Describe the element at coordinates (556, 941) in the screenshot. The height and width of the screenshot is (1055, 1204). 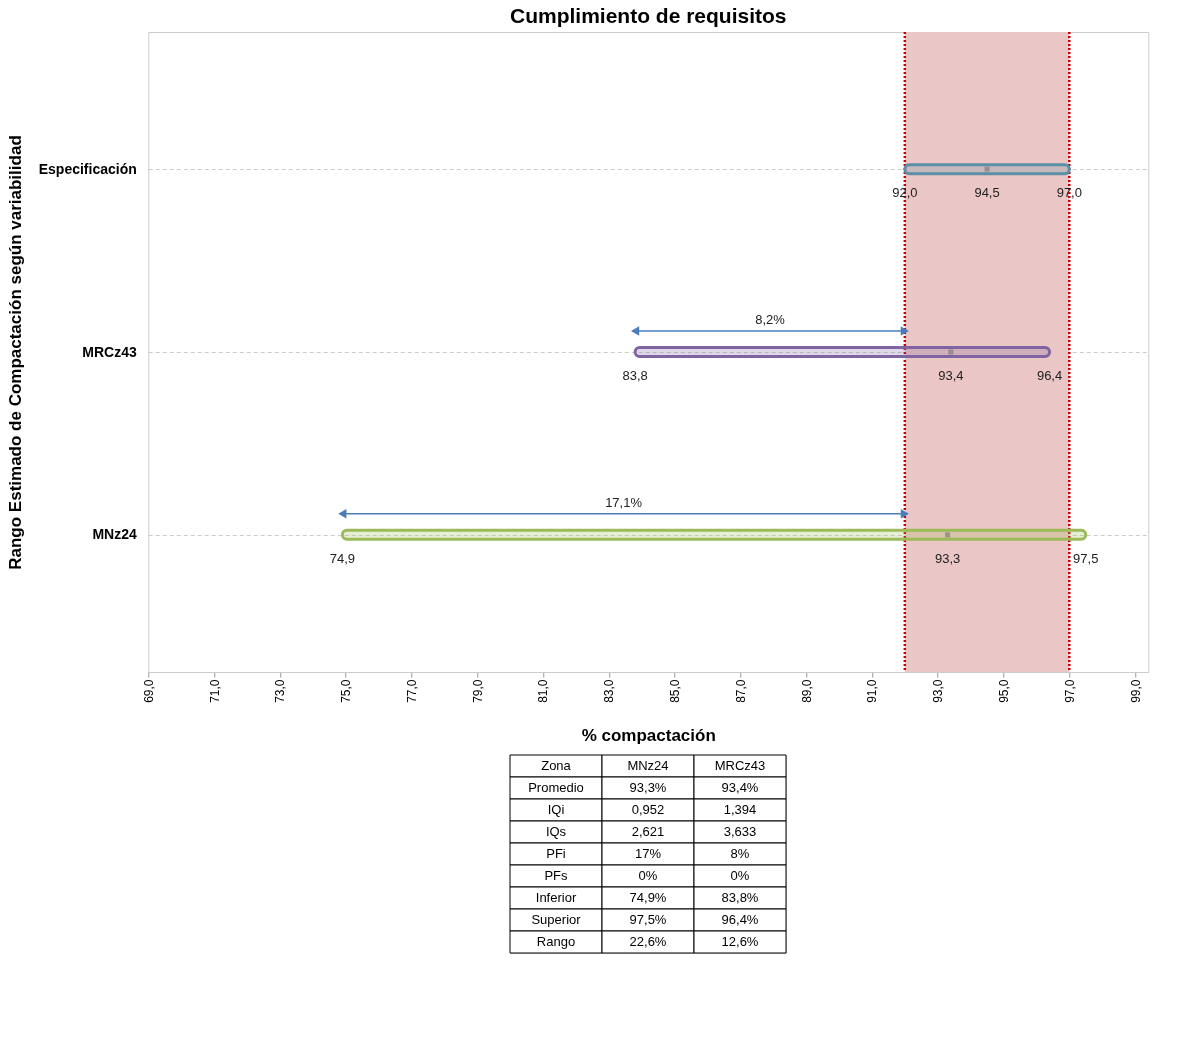
I see `text: Rango` at that location.